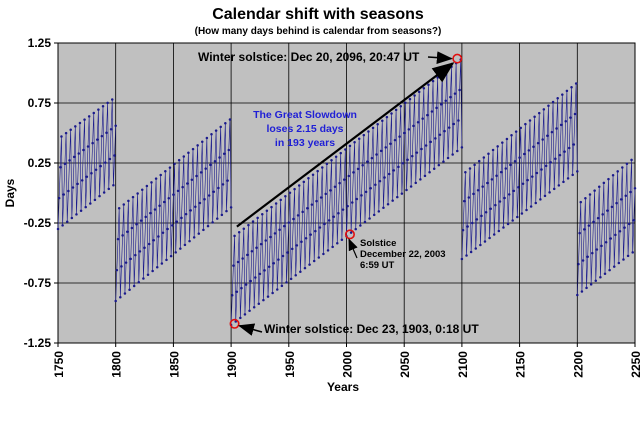 The width and height of the screenshot is (640, 448). I want to click on y-tick-label: 0.25, so click(40, 163).